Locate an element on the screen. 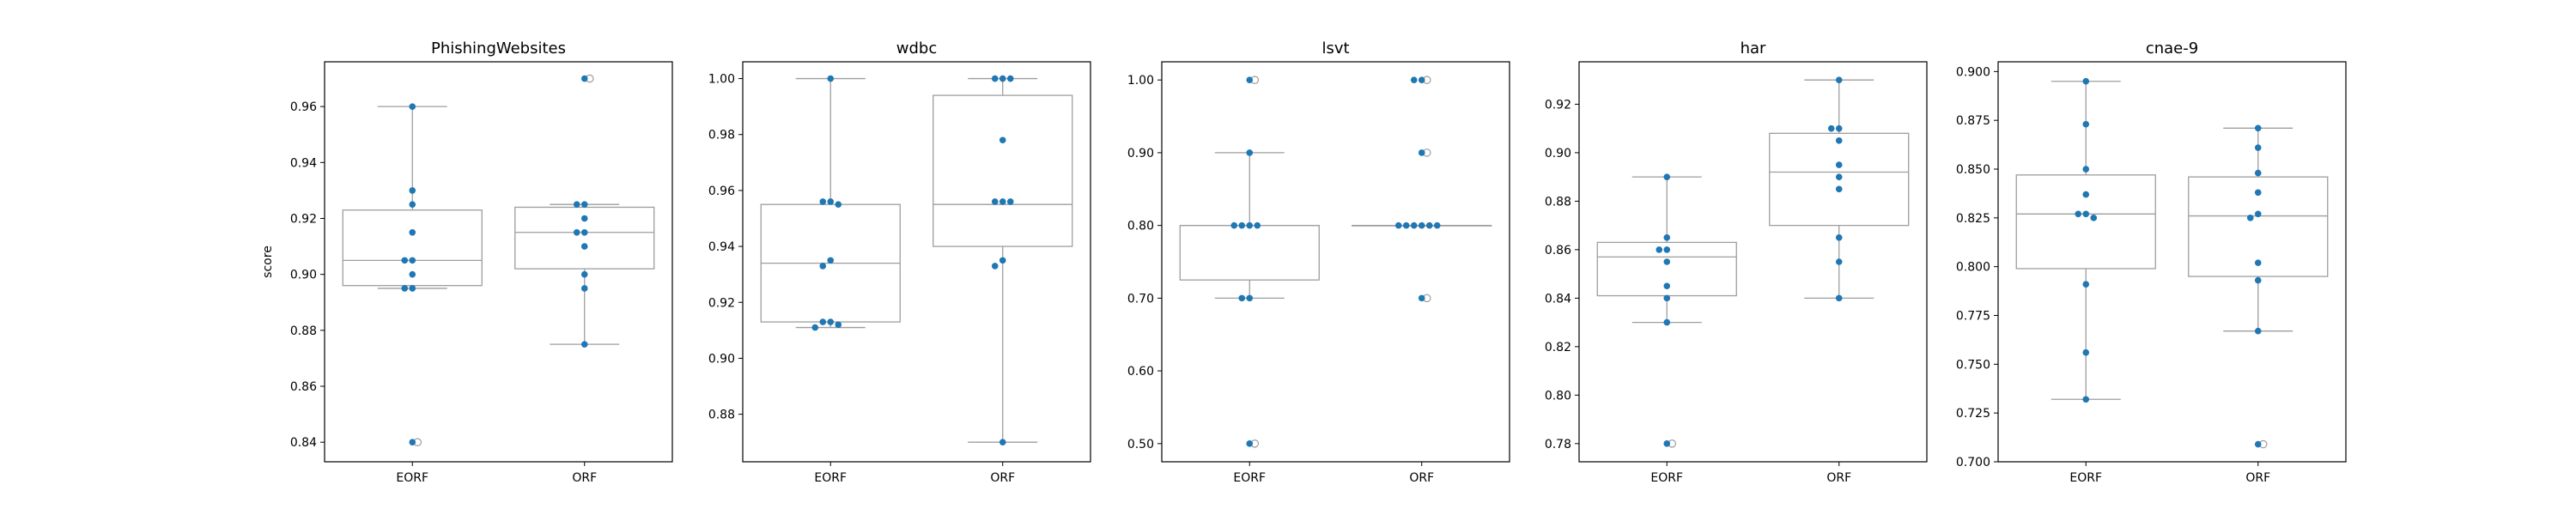 This screenshot has width=2576, height=515. y-tick-label: 0.78 is located at coordinates (1558, 444).